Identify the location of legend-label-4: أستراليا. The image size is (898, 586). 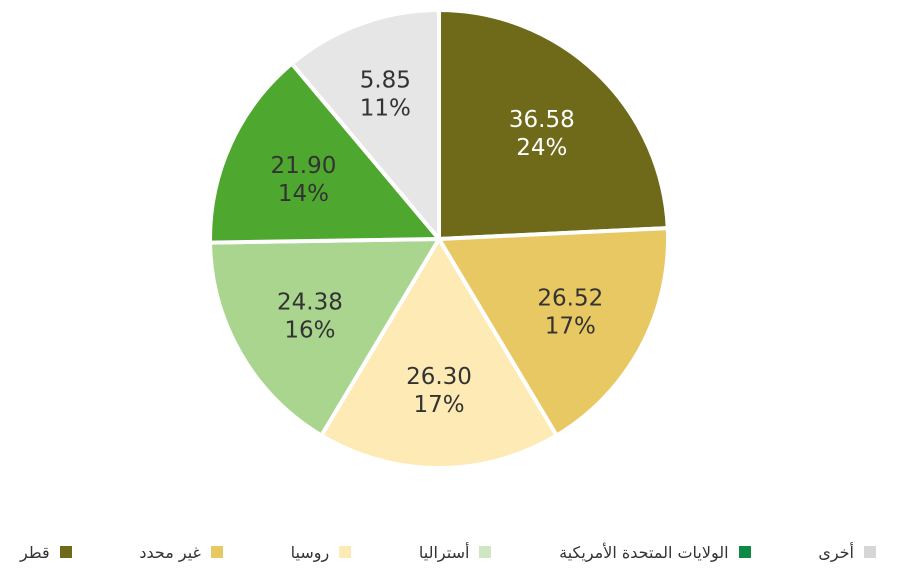
(444, 552).